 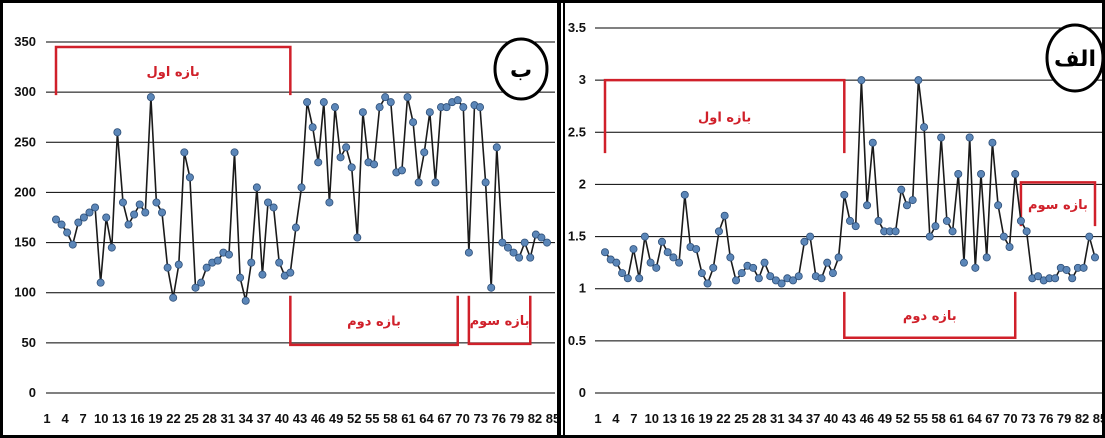 I want to click on y-tick-label: 50, so click(x=29, y=342).